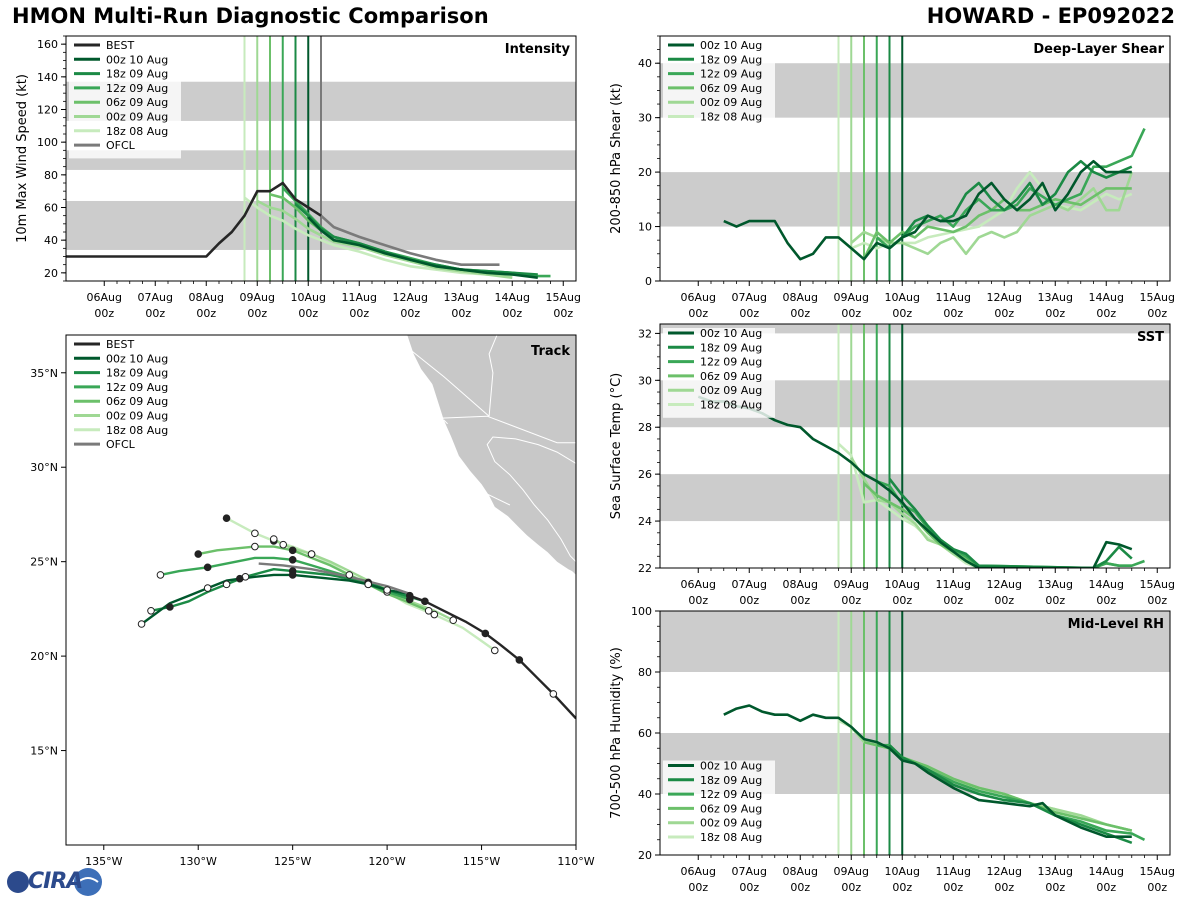 This screenshot has width=1200, height=902. I want to click on sst-xtick-day: 08Aug, so click(800, 584).